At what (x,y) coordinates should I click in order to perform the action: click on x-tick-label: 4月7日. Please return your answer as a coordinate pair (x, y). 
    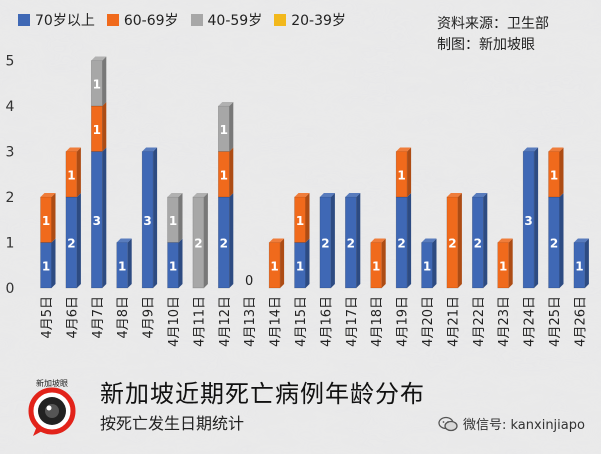
    Looking at the image, I should click on (98, 317).